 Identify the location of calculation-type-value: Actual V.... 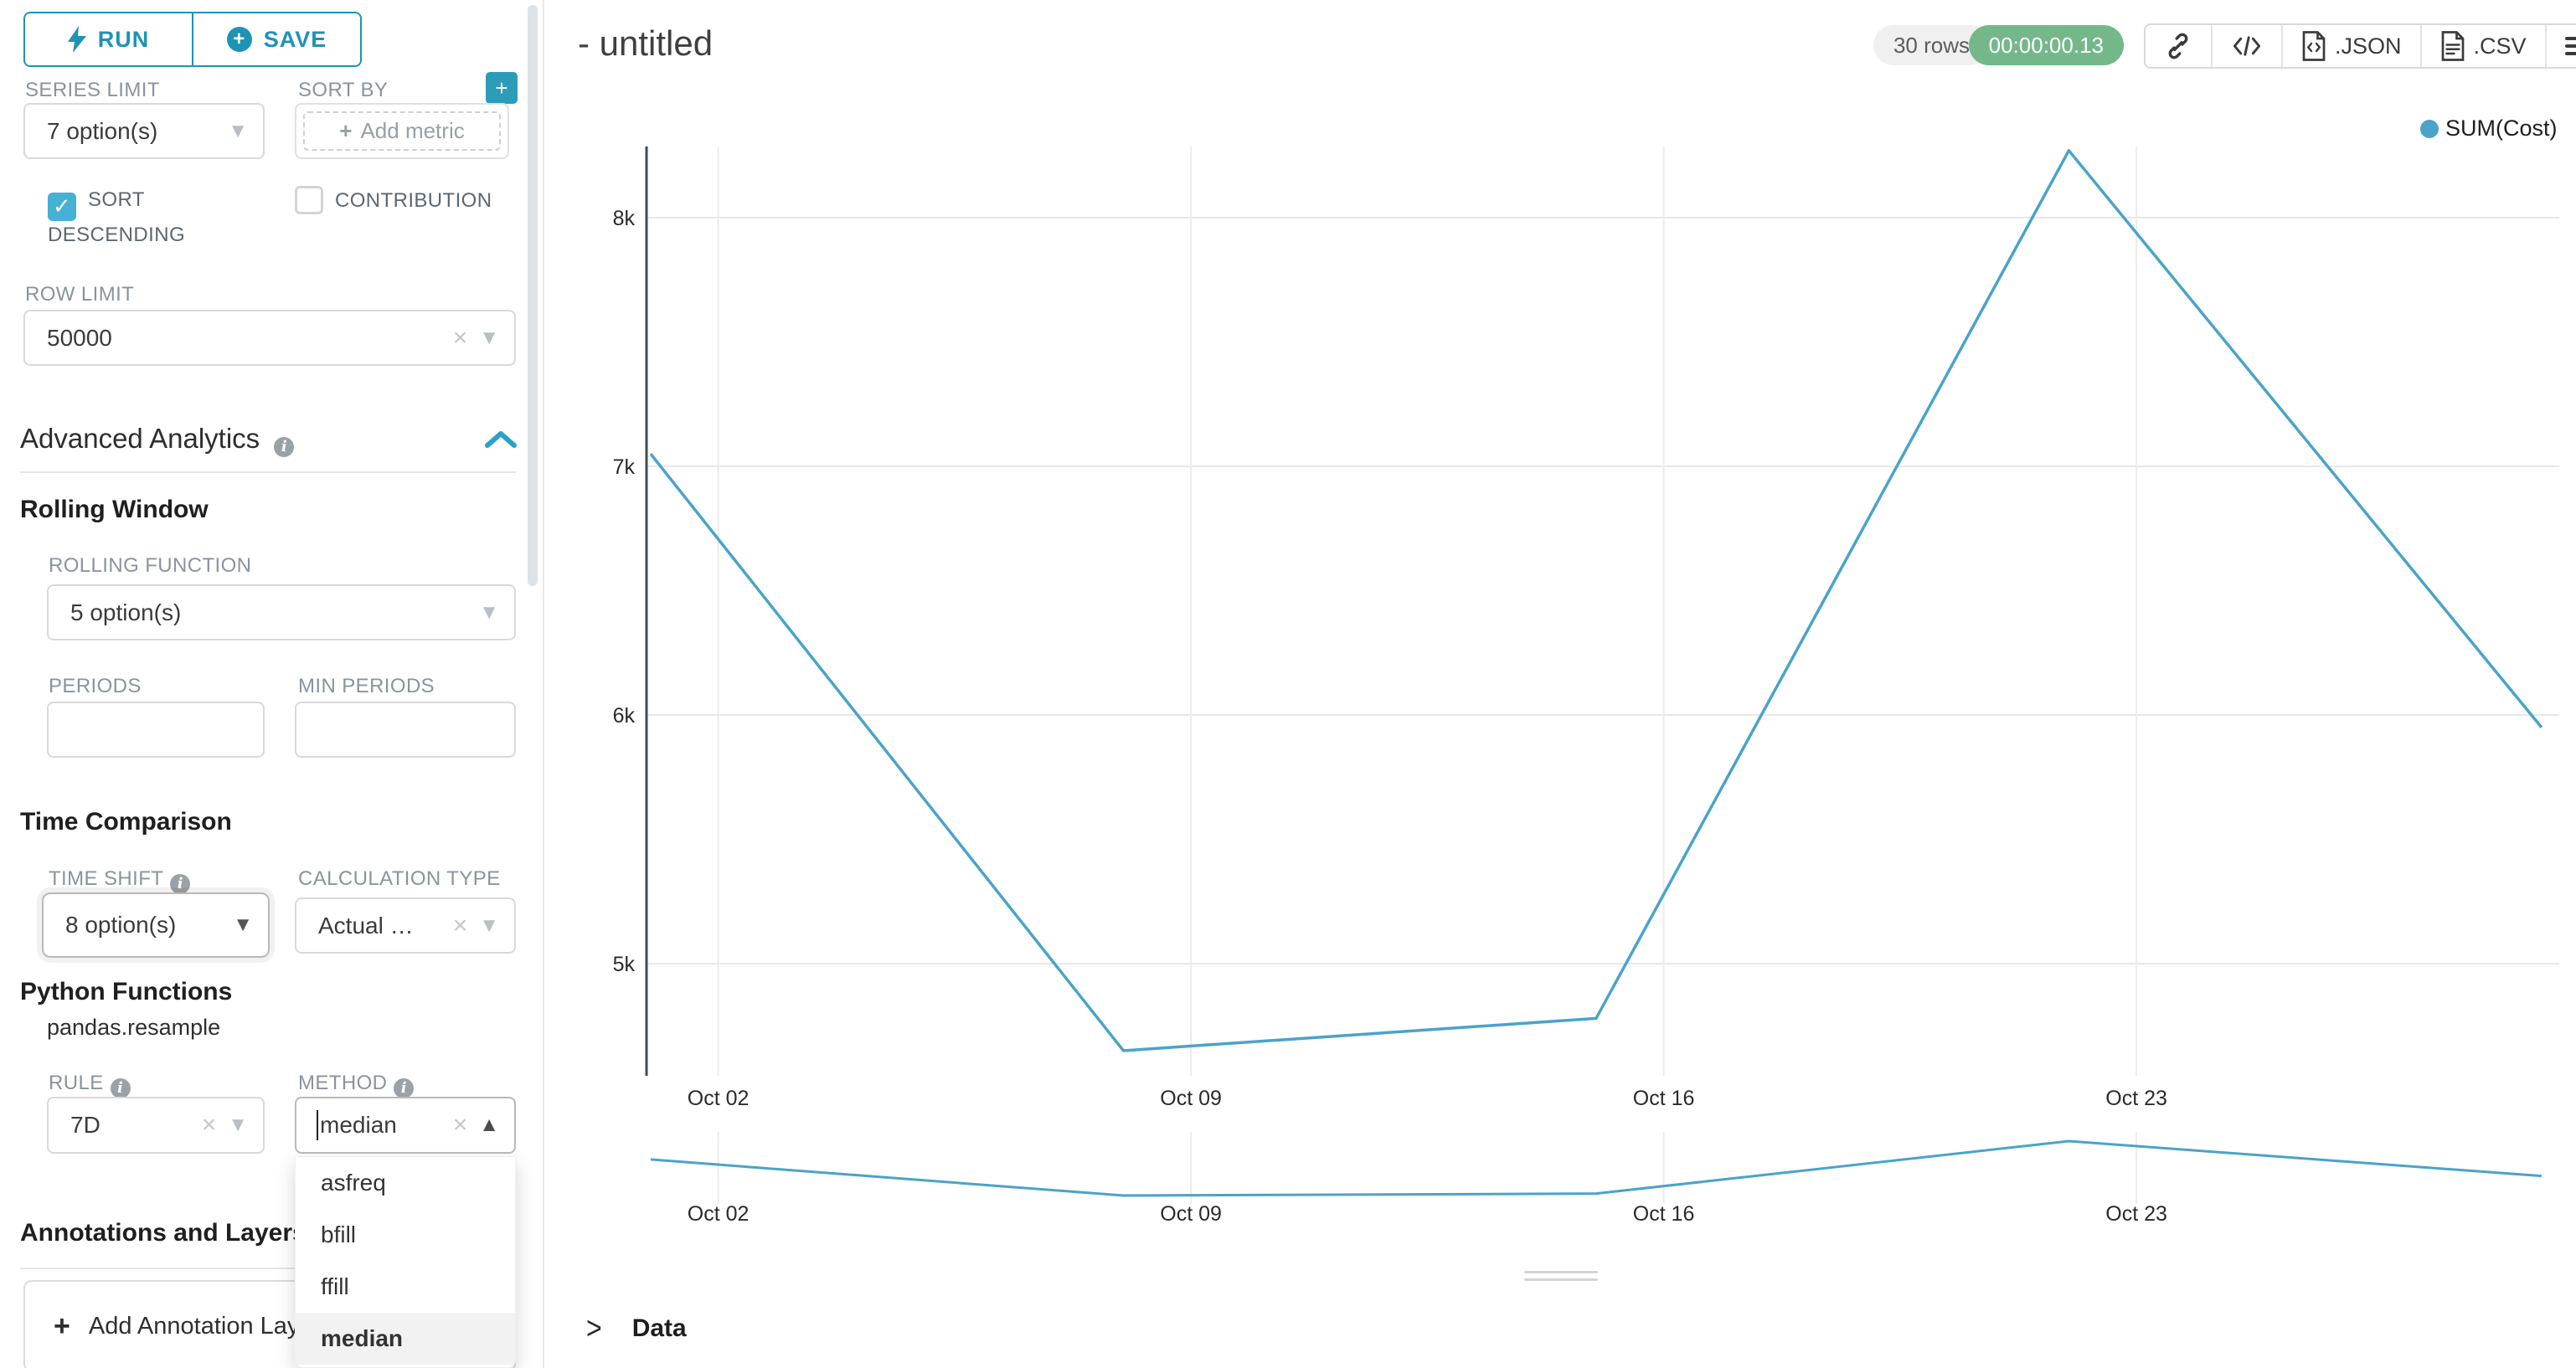
(366, 925).